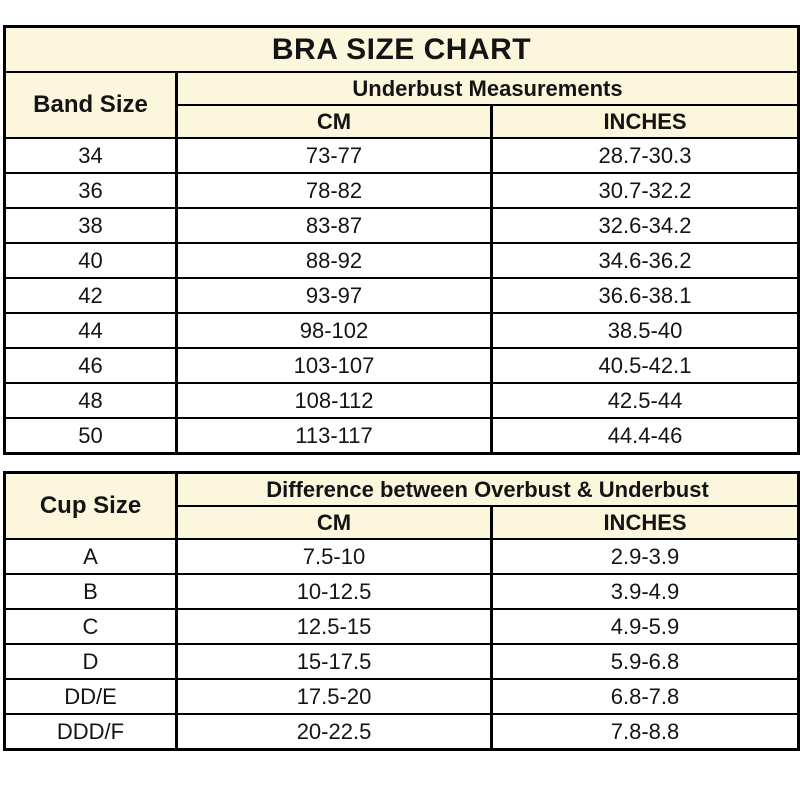 The height and width of the screenshot is (800, 800). I want to click on inches-value: 44.4-46, so click(645, 436).